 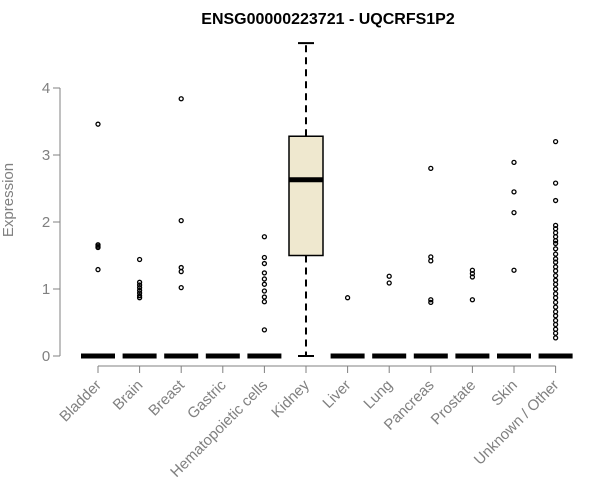 What do you see at coordinates (328, 19) in the screenshot?
I see `chart-title: ENSG00000223721 - UQCRFS1P2` at bounding box center [328, 19].